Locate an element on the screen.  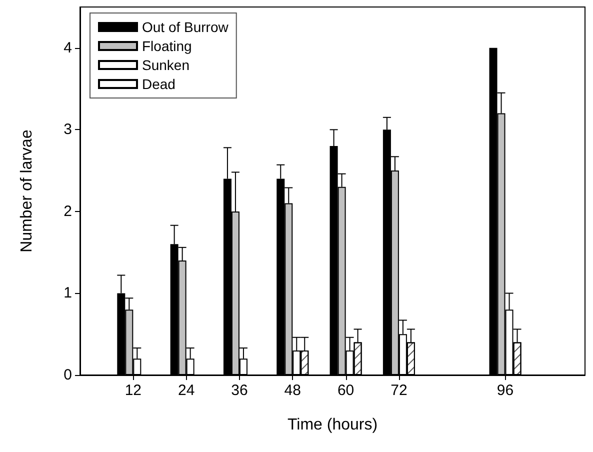
legend-label: Dead is located at coordinates (159, 84).